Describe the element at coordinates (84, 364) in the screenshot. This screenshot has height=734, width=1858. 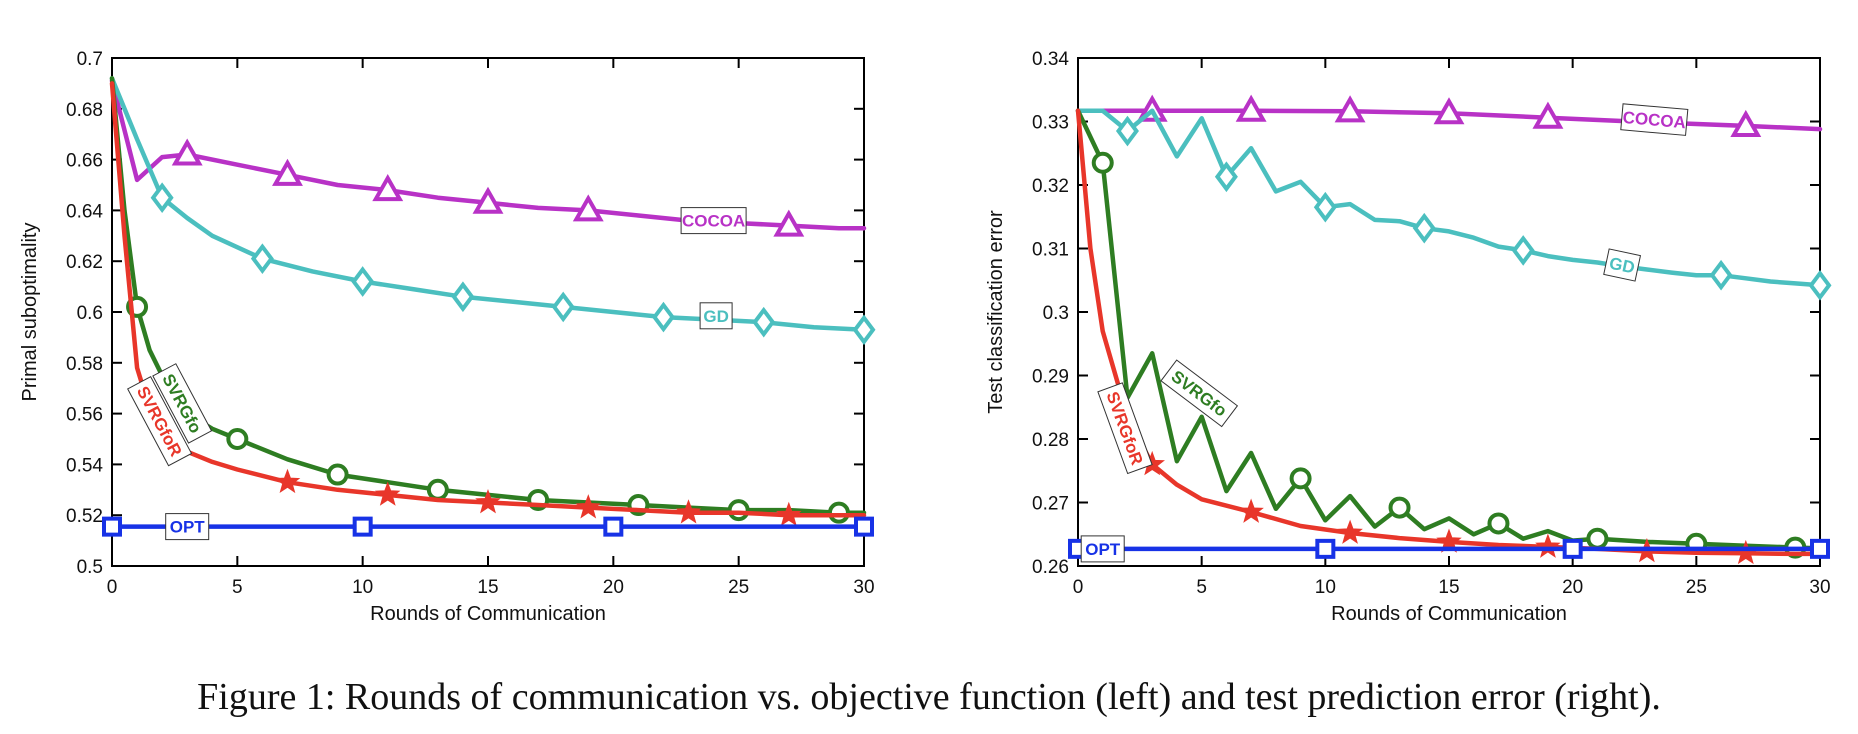
I see `y-tick-label: 0.58` at that location.